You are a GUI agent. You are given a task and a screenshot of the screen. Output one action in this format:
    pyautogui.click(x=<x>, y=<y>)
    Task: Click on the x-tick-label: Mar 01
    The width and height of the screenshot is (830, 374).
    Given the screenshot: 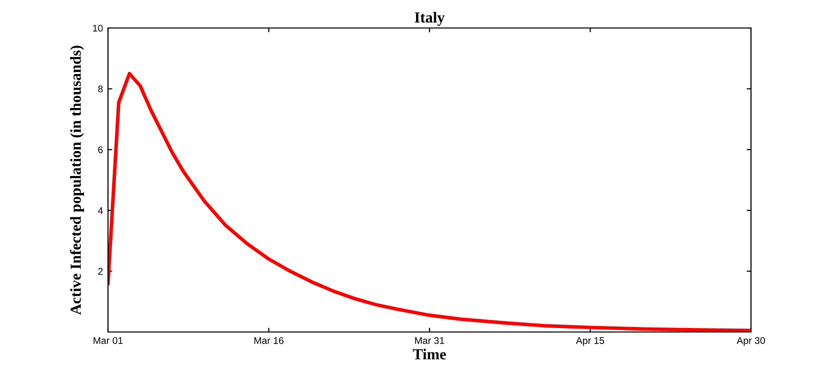 What is the action you would take?
    pyautogui.click(x=108, y=340)
    